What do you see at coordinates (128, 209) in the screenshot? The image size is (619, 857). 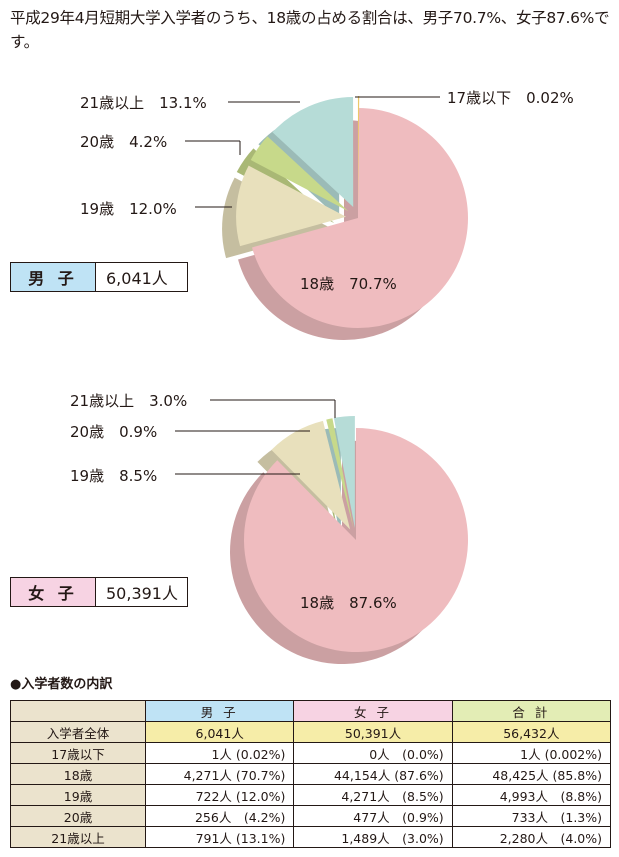 I see `label-male-19: 19歳 12.0%` at bounding box center [128, 209].